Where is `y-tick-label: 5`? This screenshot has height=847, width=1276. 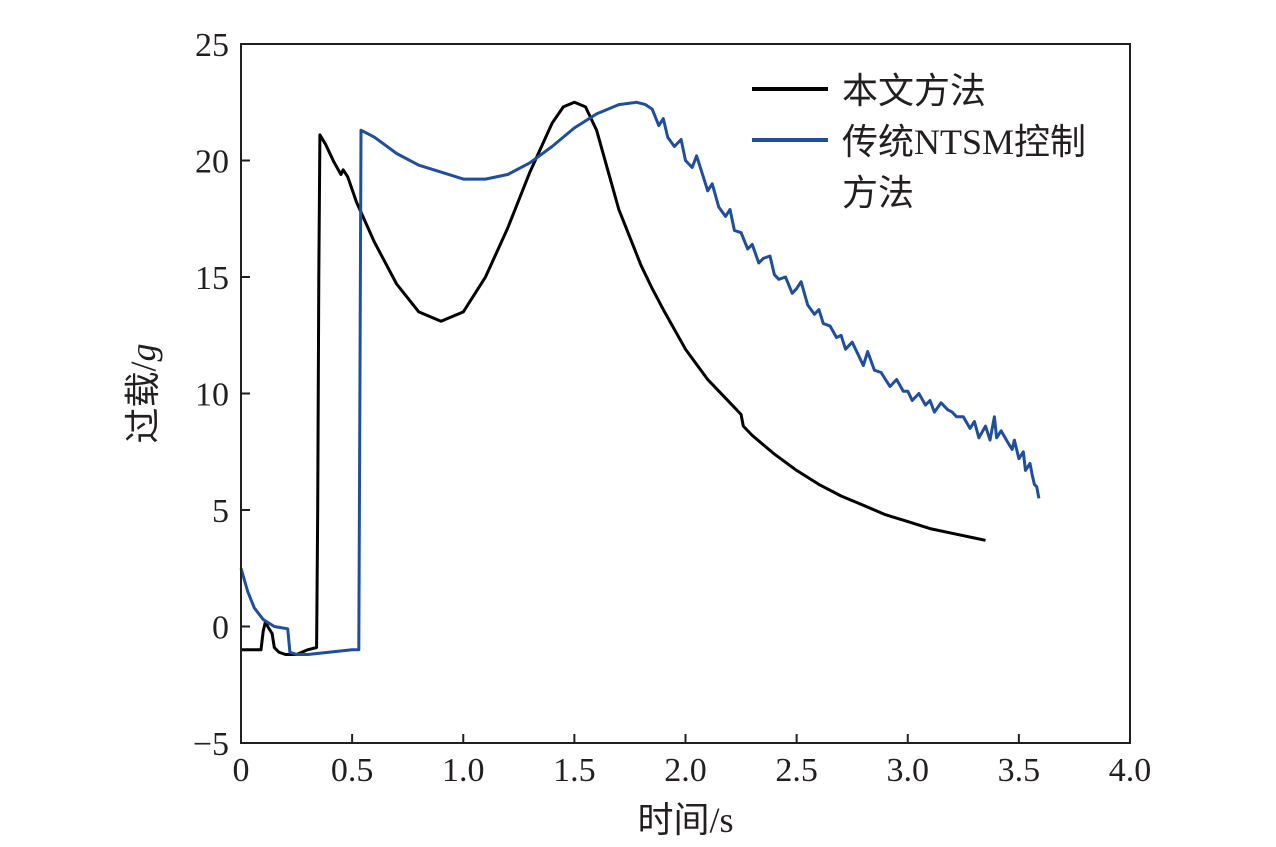 y-tick-label: 5 is located at coordinates (220, 511).